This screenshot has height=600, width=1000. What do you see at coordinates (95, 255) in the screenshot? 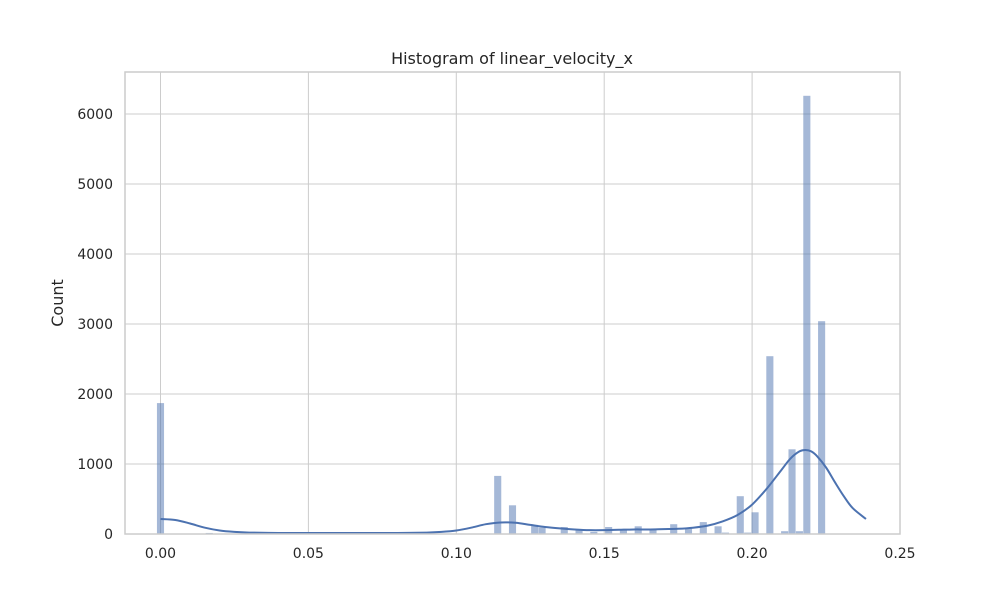
I see `y-tick-label: 4000` at bounding box center [95, 255].